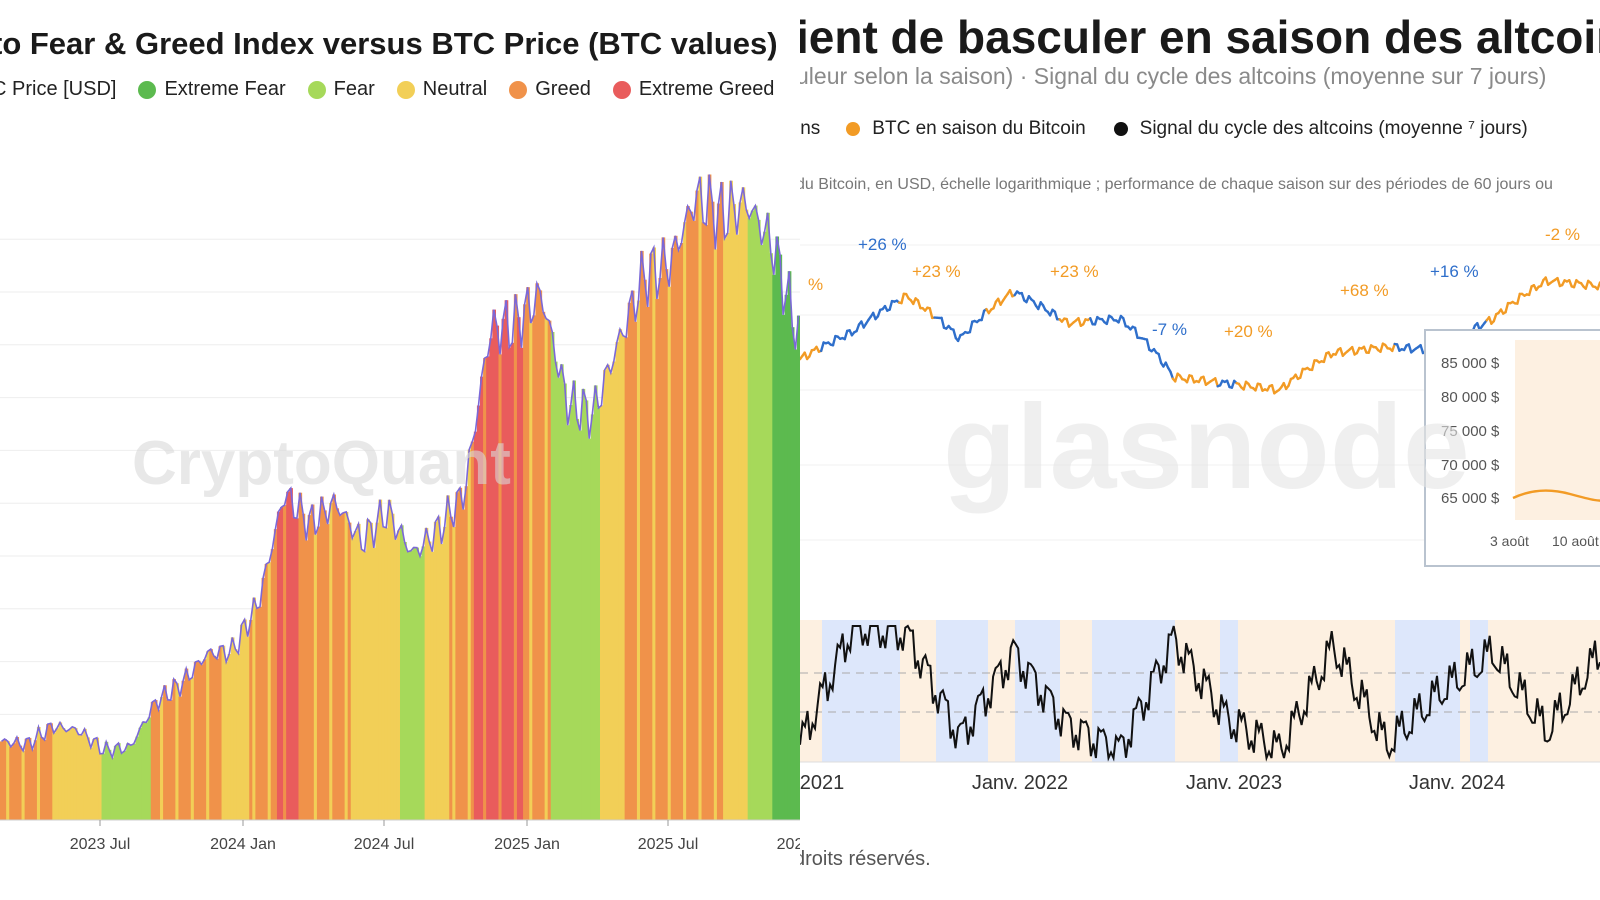 Image resolution: width=1600 pixels, height=900 pixels. Describe the element at coordinates (58, 89) in the screenshot. I see `legend-item-btc-price: C Price [USD]` at that location.